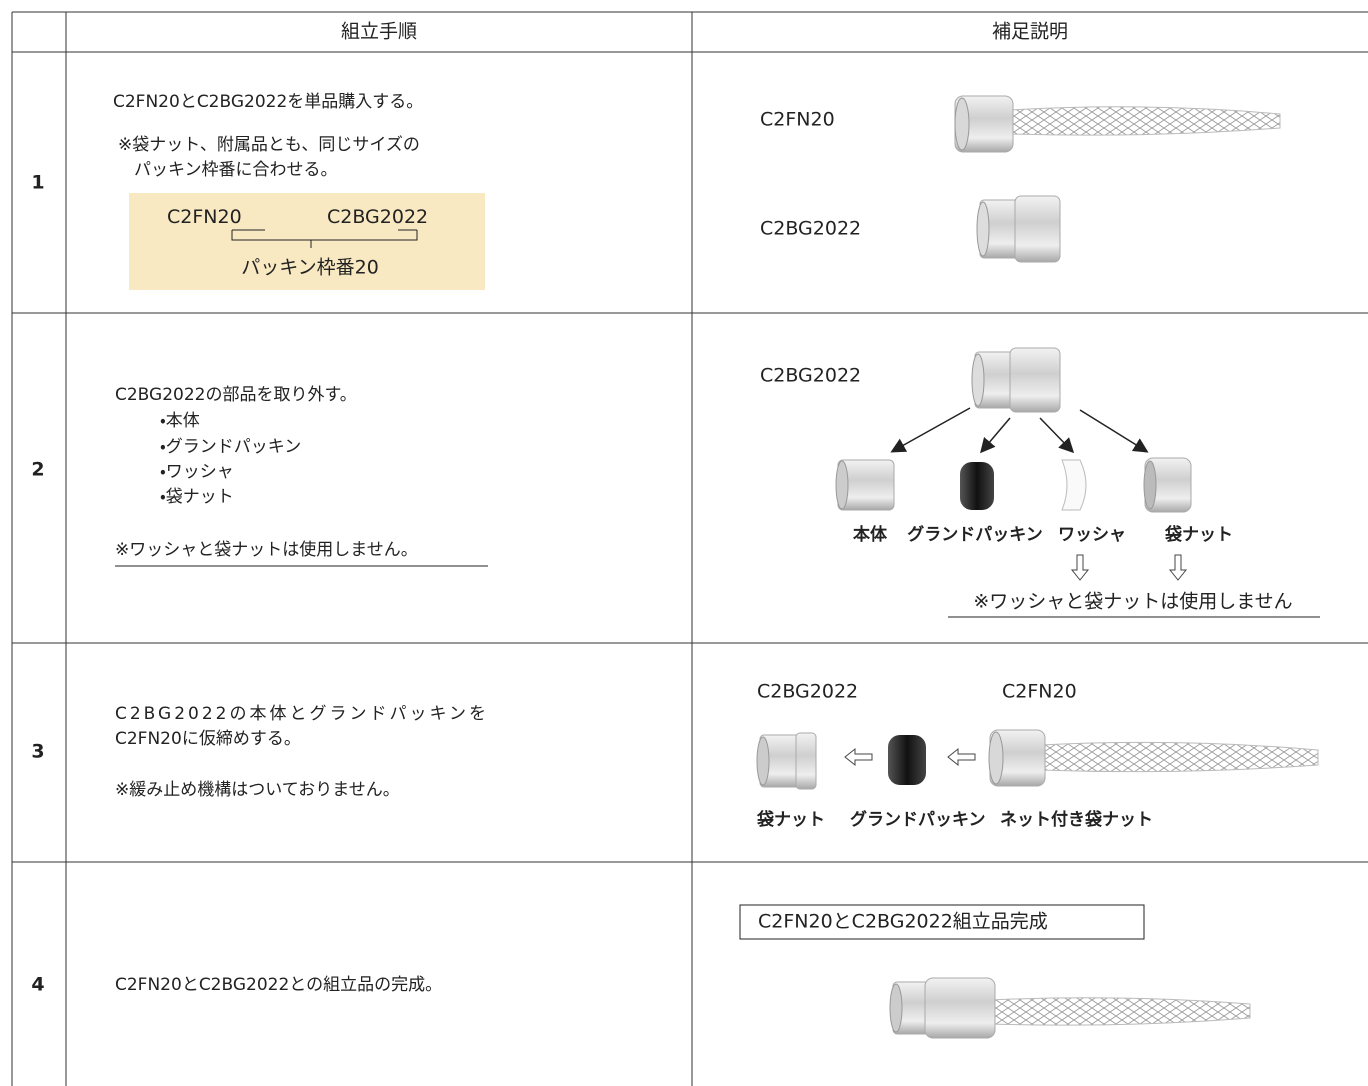  I want to click on nut-image, so click(1167, 485).